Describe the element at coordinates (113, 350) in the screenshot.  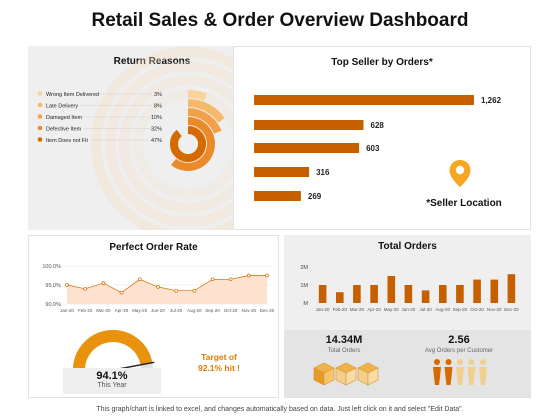
I see `gauge-fill` at that location.